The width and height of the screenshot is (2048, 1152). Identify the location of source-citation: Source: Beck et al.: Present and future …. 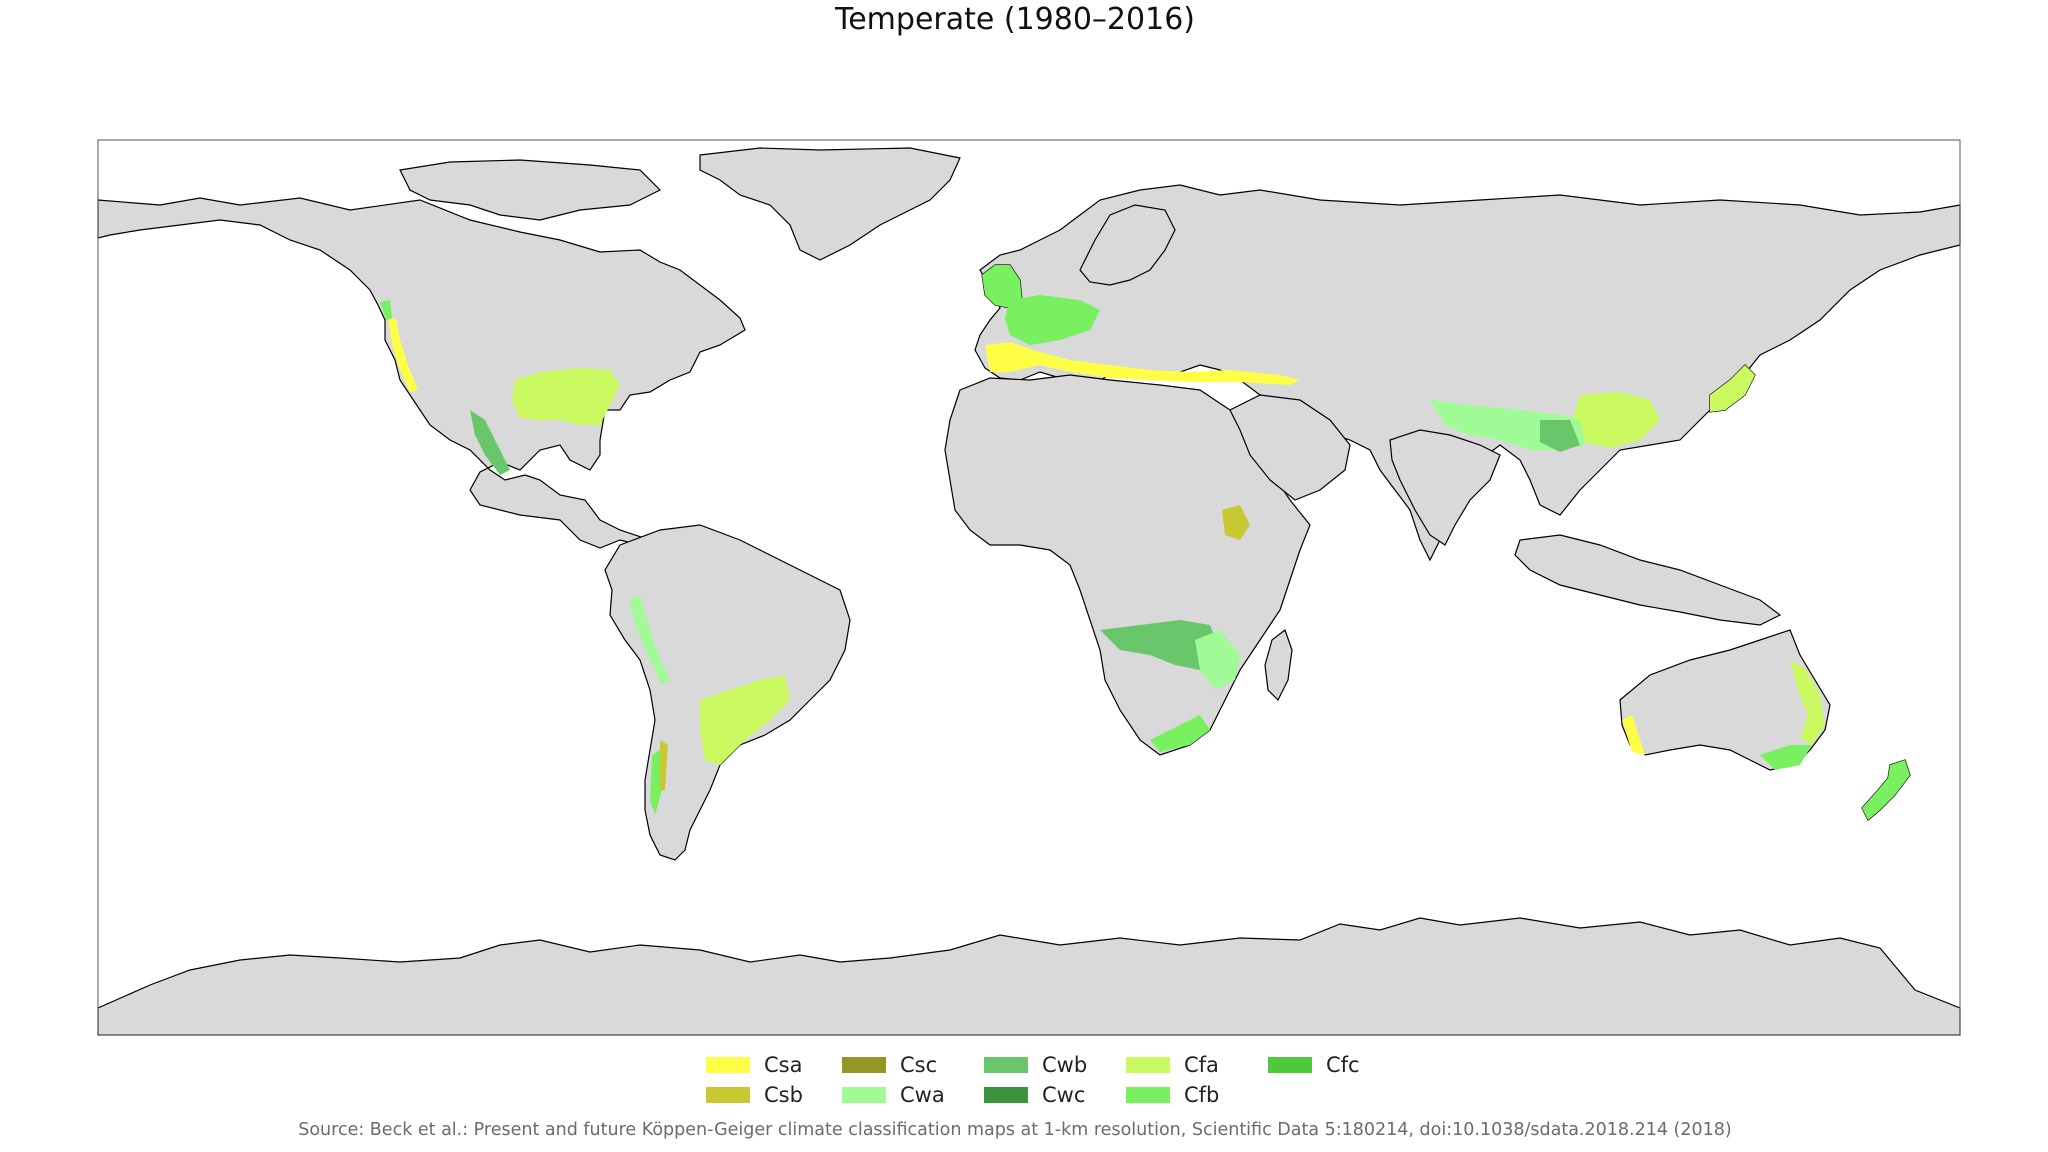
(1015, 1130).